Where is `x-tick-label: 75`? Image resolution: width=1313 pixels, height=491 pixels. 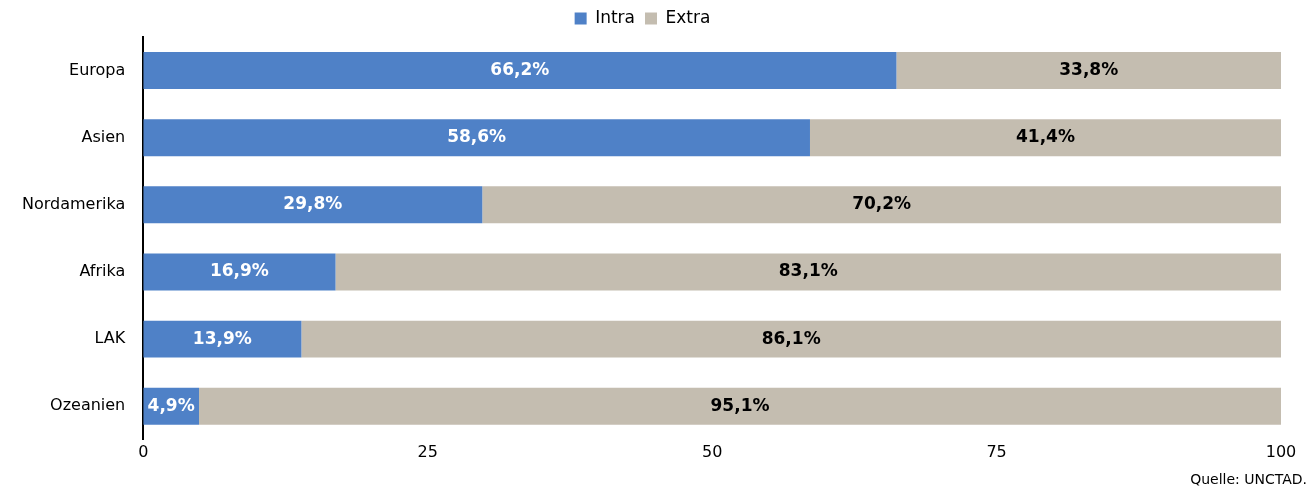
x-tick-label: 75 is located at coordinates (996, 451).